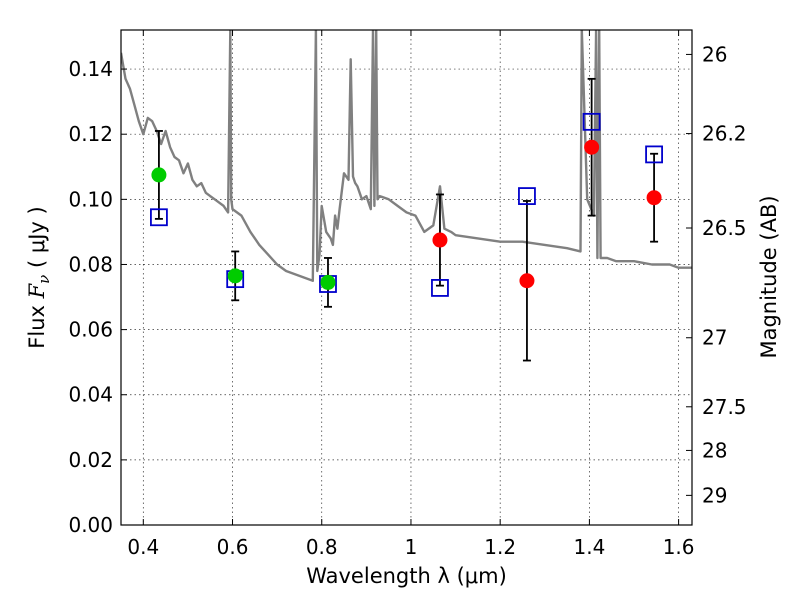 This screenshot has height=600, width=800. Describe the element at coordinates (724, 134) in the screenshot. I see `right-y-tick-label: 26.2` at that location.